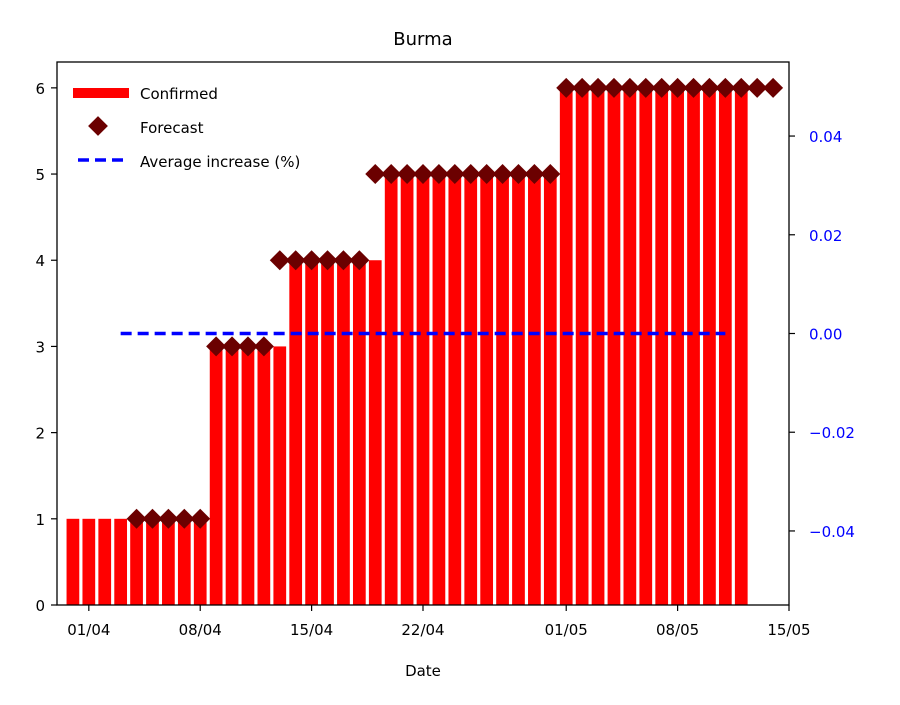  I want to click on x-tick-label: 22/04, so click(422, 630).